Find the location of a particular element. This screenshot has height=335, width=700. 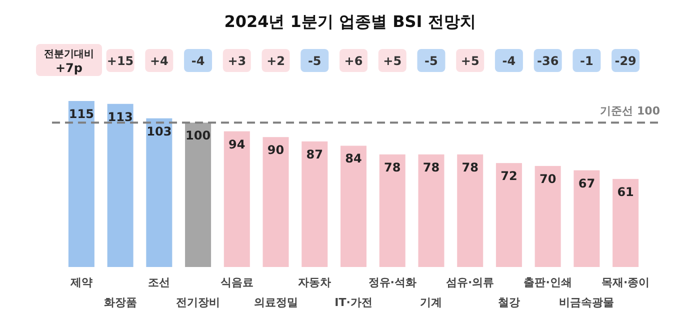

text: +4 is located at coordinates (159, 61).